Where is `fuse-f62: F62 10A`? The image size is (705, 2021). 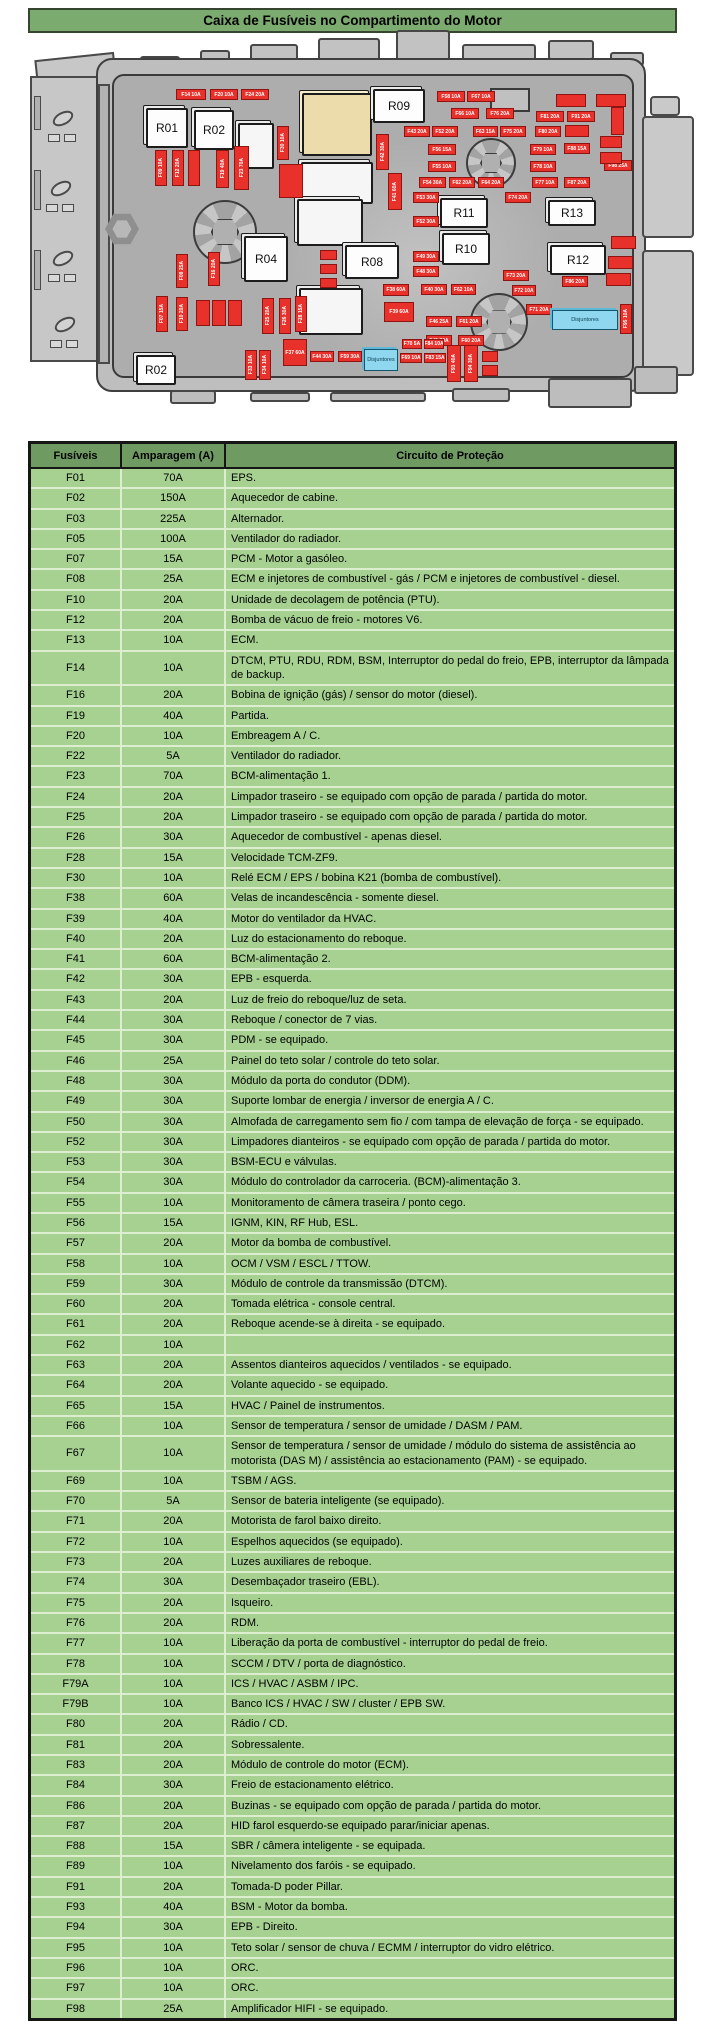
fuse-f62: F62 10A is located at coordinates (463, 289).